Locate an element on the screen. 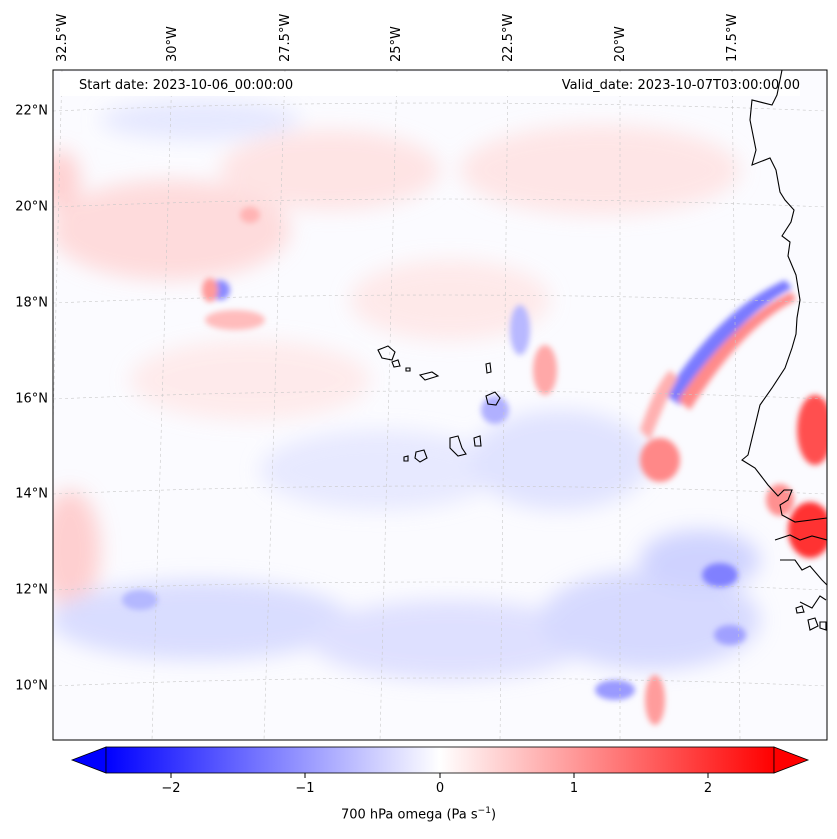 This screenshot has height=839, width=837. colorbar-label-text: 700 hPa omega (Pa s is located at coordinates (409, 815).